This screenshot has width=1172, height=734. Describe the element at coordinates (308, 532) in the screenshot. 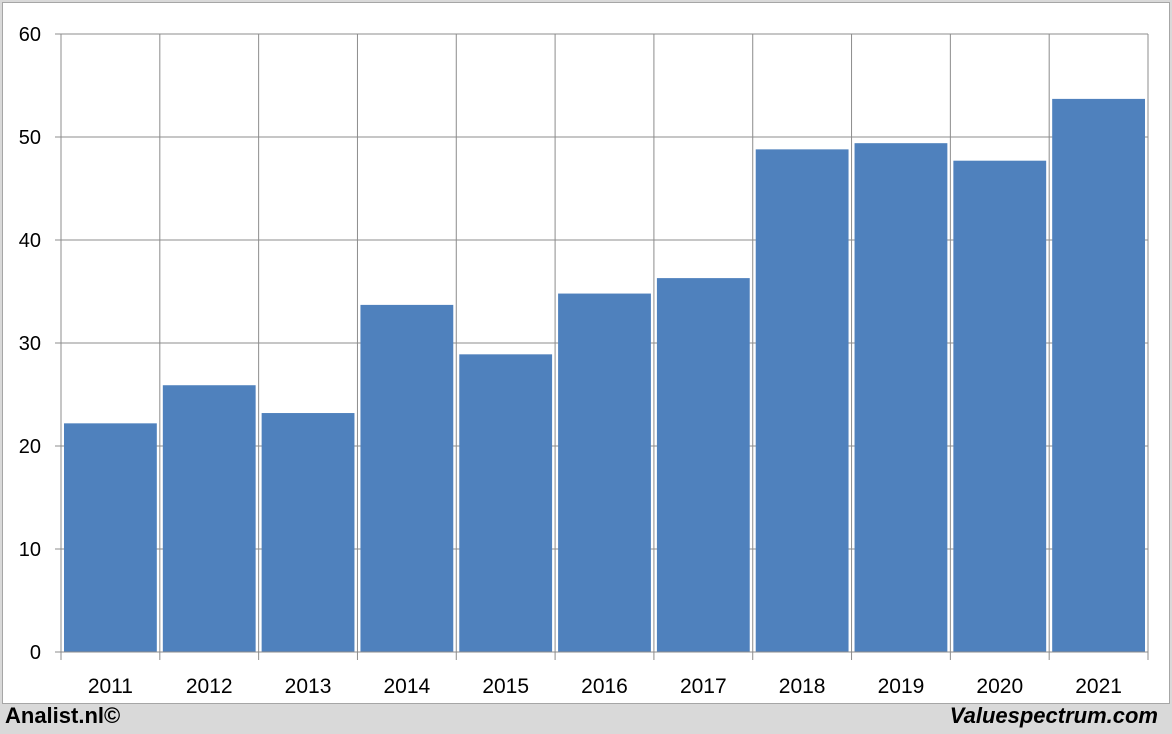

I see `bar-2013` at that location.